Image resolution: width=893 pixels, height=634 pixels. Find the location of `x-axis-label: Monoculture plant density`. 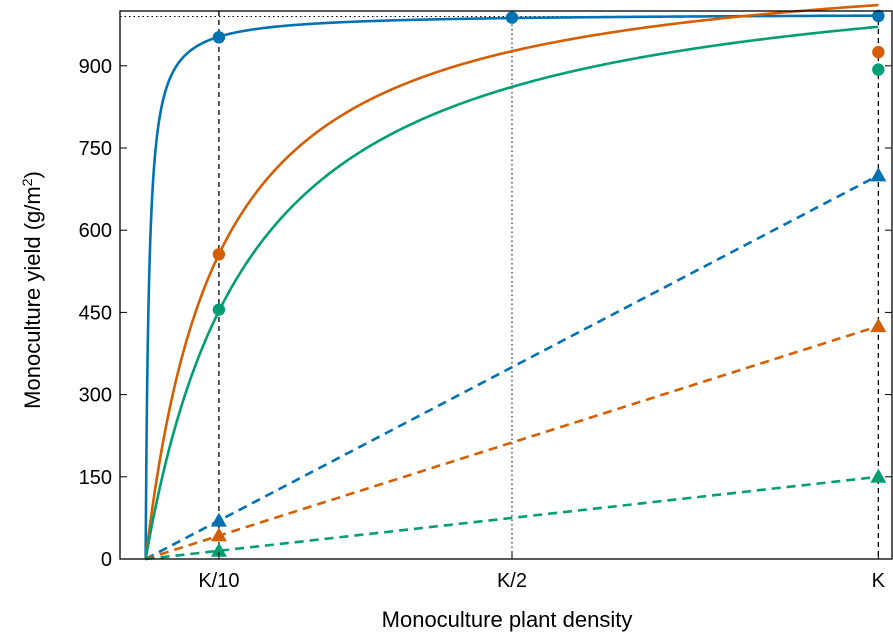

x-axis-label: Monoculture plant density is located at coordinates (507, 619).